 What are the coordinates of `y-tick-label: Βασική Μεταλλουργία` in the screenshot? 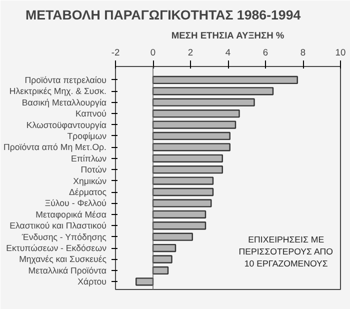 It's located at (64, 102).